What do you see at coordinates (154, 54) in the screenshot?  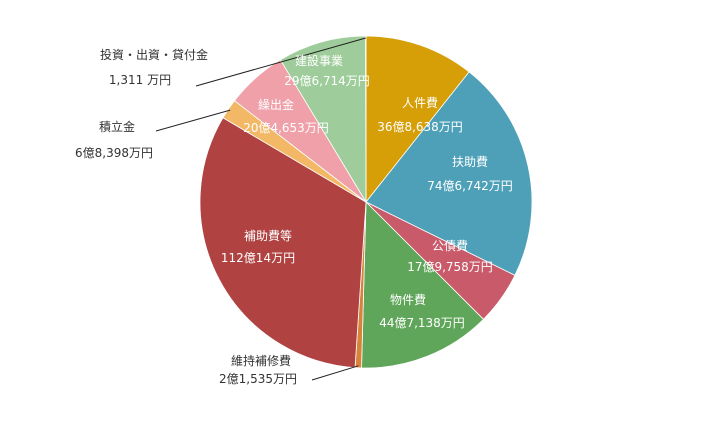 I see `label-toshi-name: 投資・出資・貸付金` at bounding box center [154, 54].